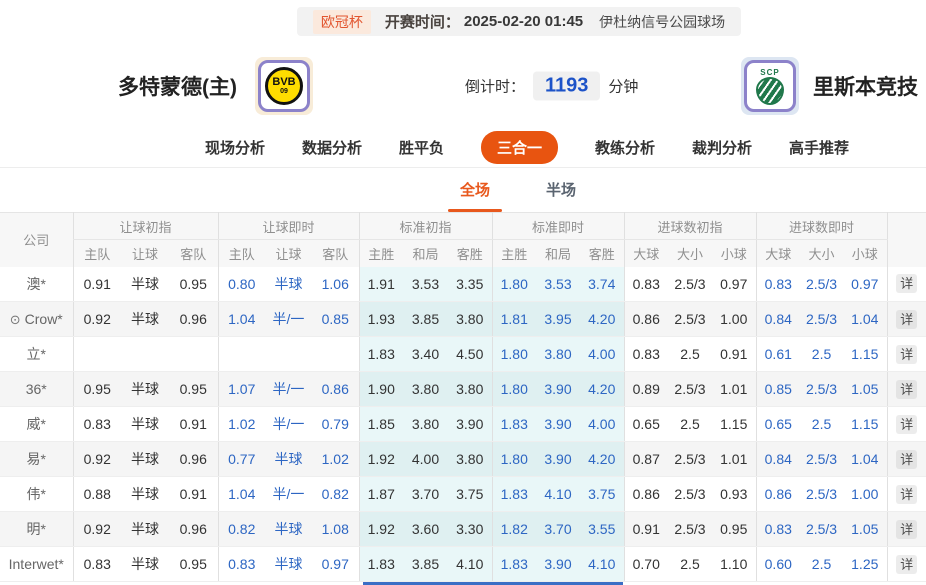  Describe the element at coordinates (177, 87) in the screenshot. I see `home-team-name: 多特蒙德(主)` at that location.